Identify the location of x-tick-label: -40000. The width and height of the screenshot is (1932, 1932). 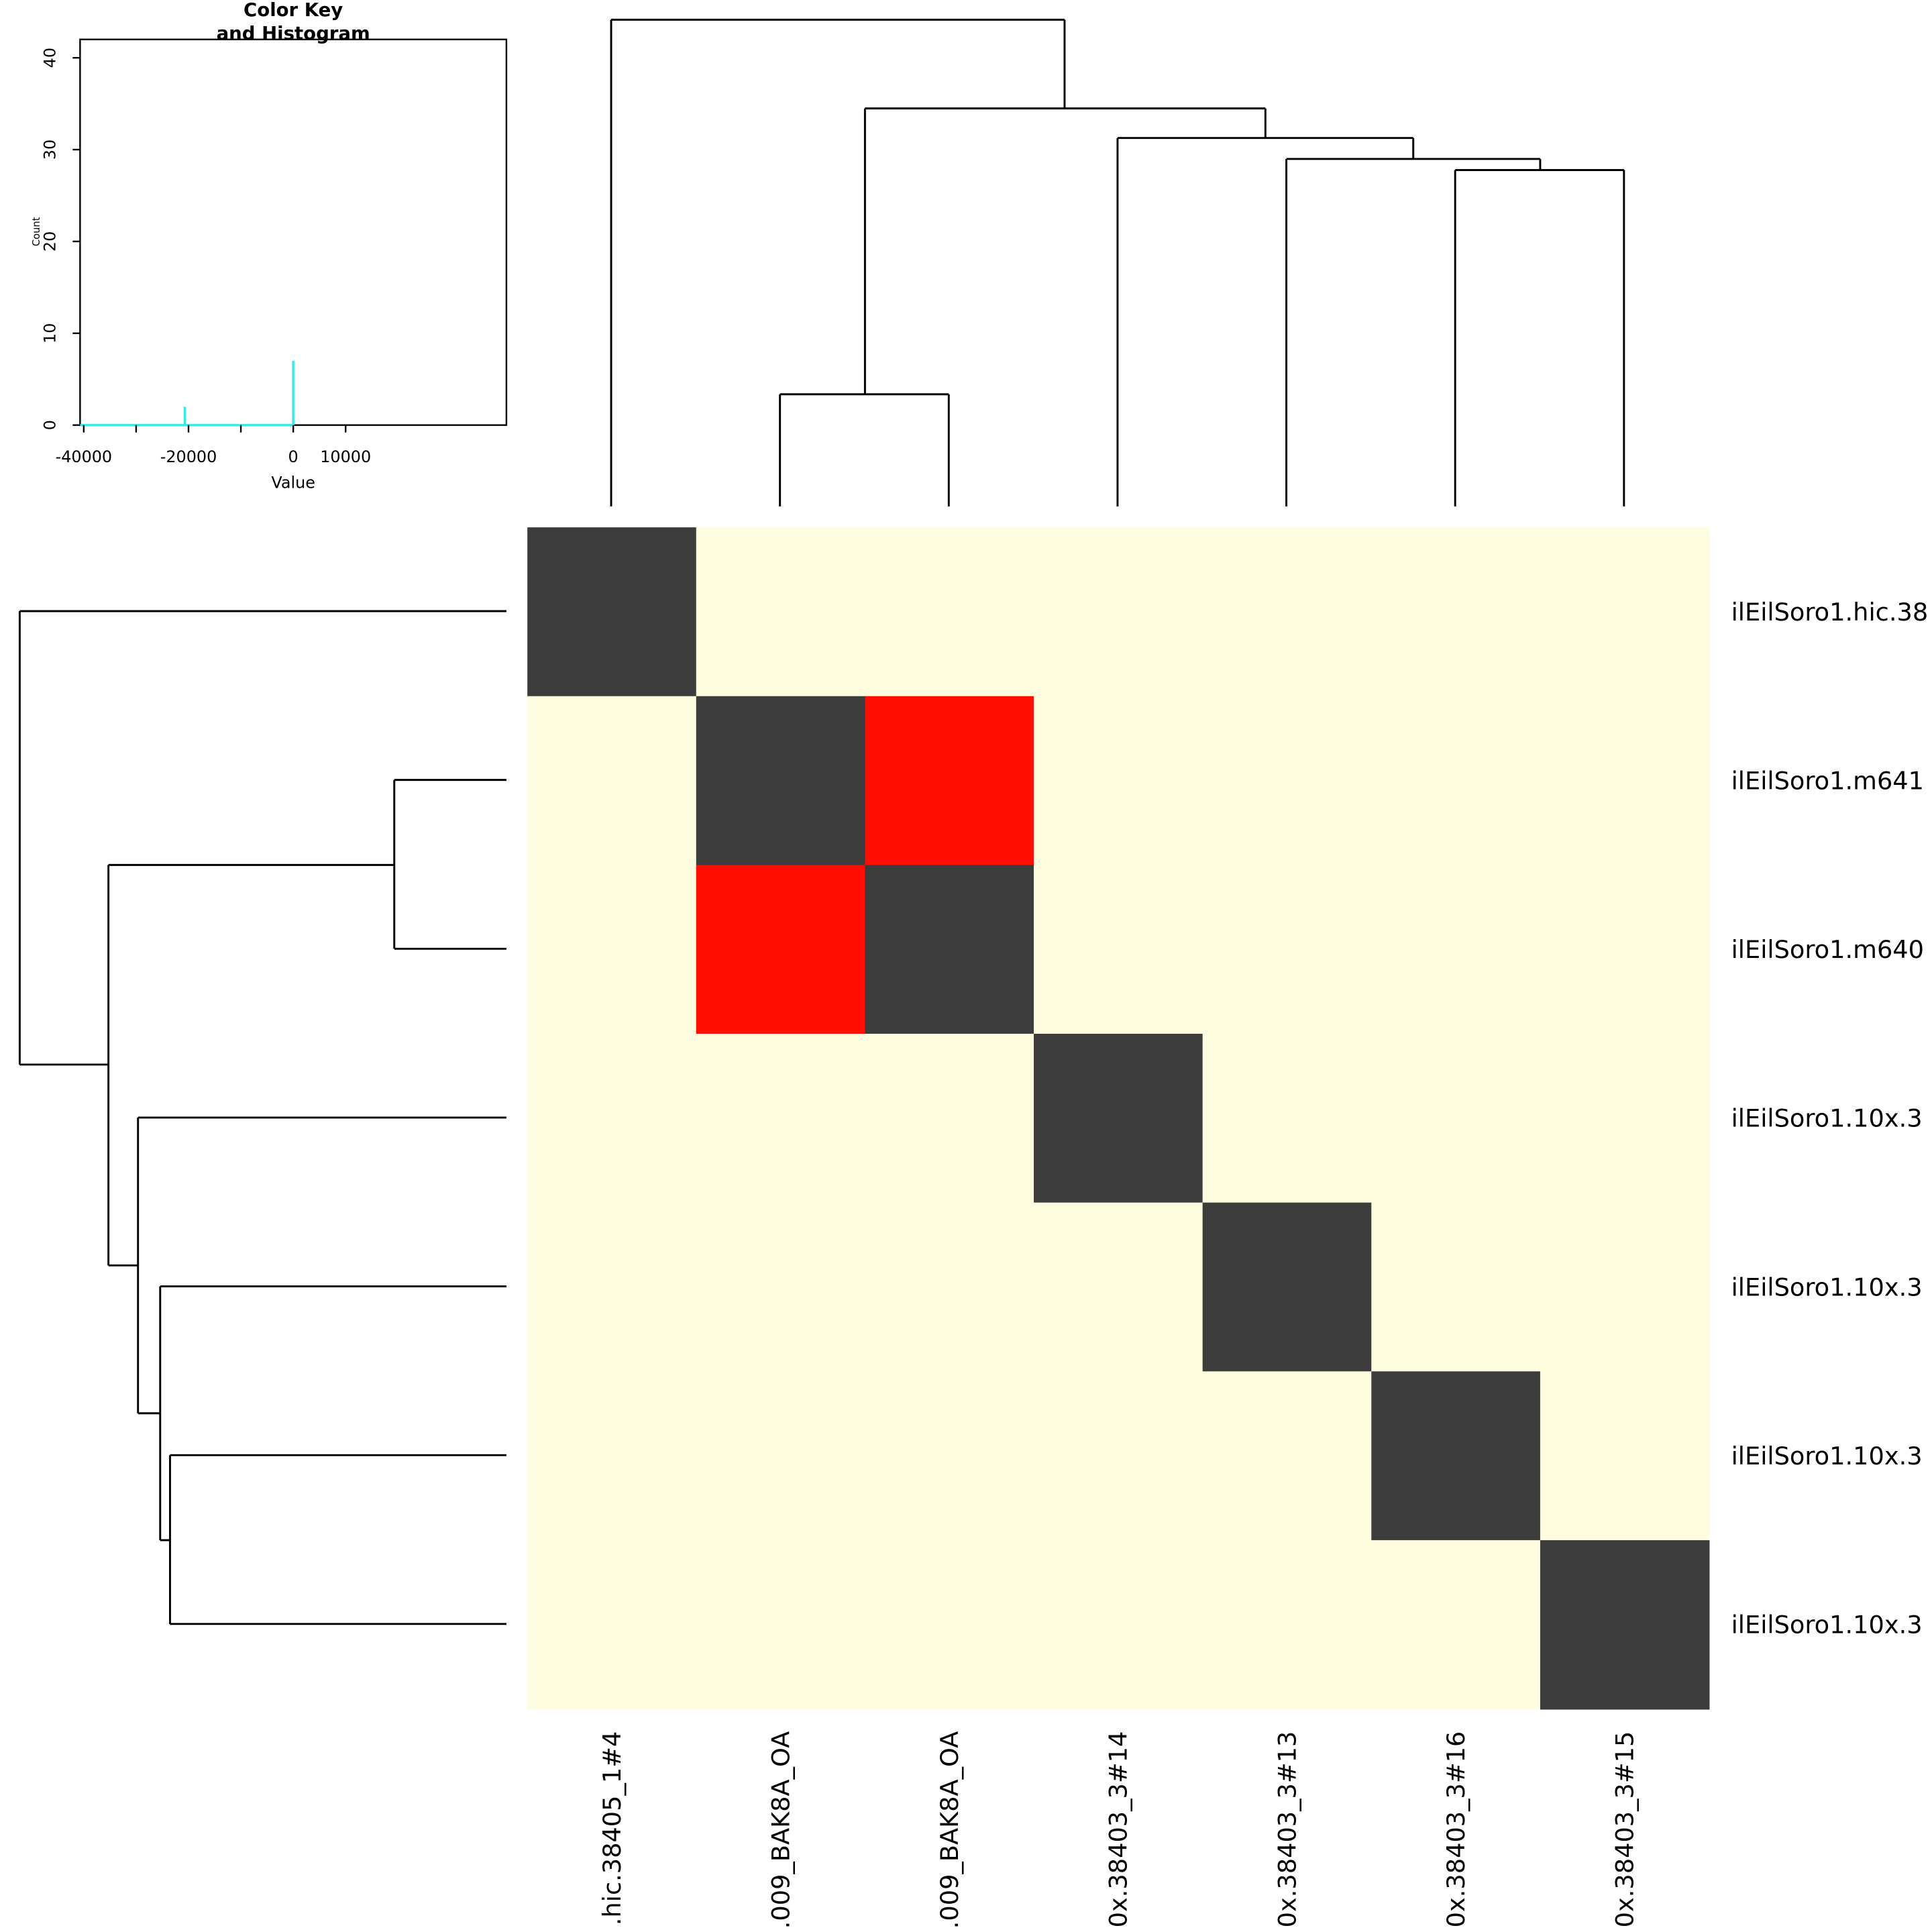
(84, 456).